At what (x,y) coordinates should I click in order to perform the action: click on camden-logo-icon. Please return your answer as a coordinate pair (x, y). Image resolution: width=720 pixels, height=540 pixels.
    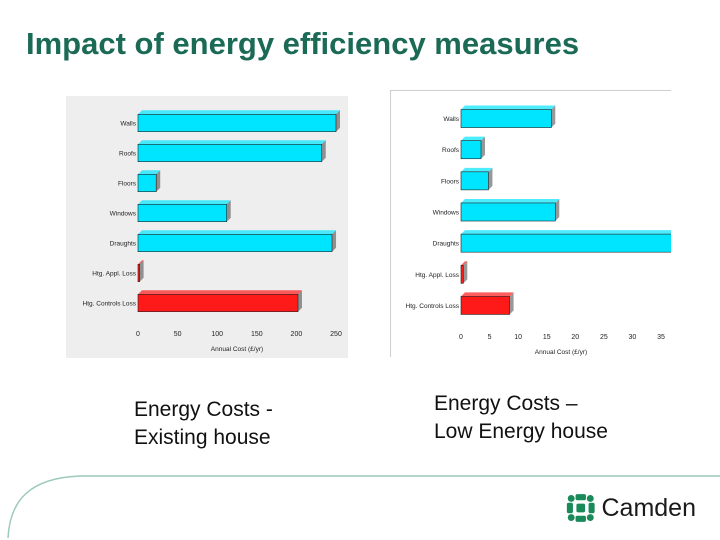
    Looking at the image, I should click on (580, 508).